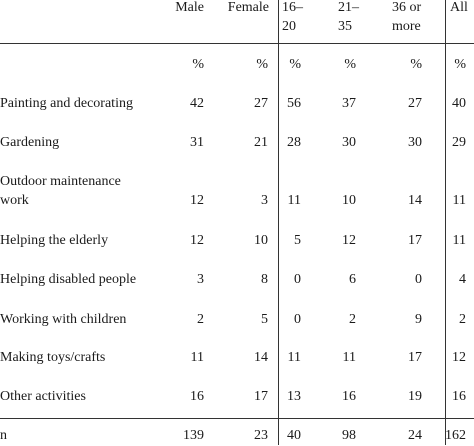 The image size is (474, 446). What do you see at coordinates (345, 26) in the screenshot?
I see `header-age-21-35-line2: 35` at bounding box center [345, 26].